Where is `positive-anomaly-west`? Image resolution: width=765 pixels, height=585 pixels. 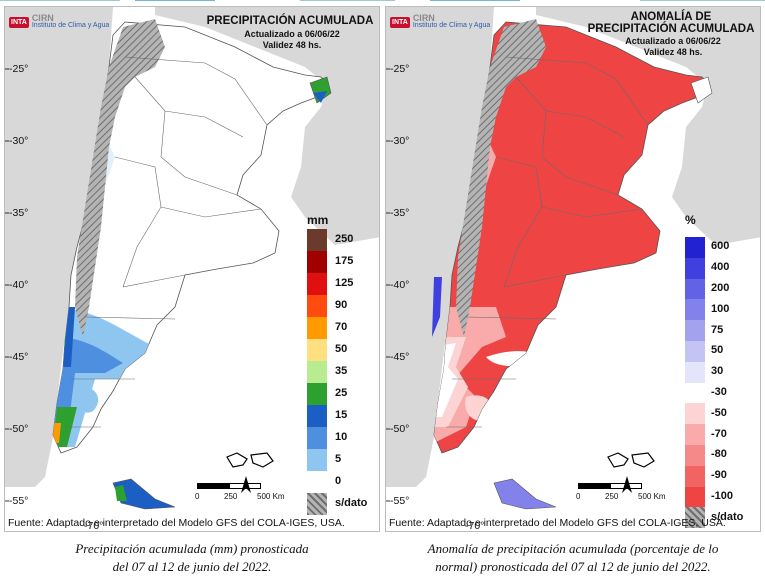
positive-anomaly-west is located at coordinates (437, 307).